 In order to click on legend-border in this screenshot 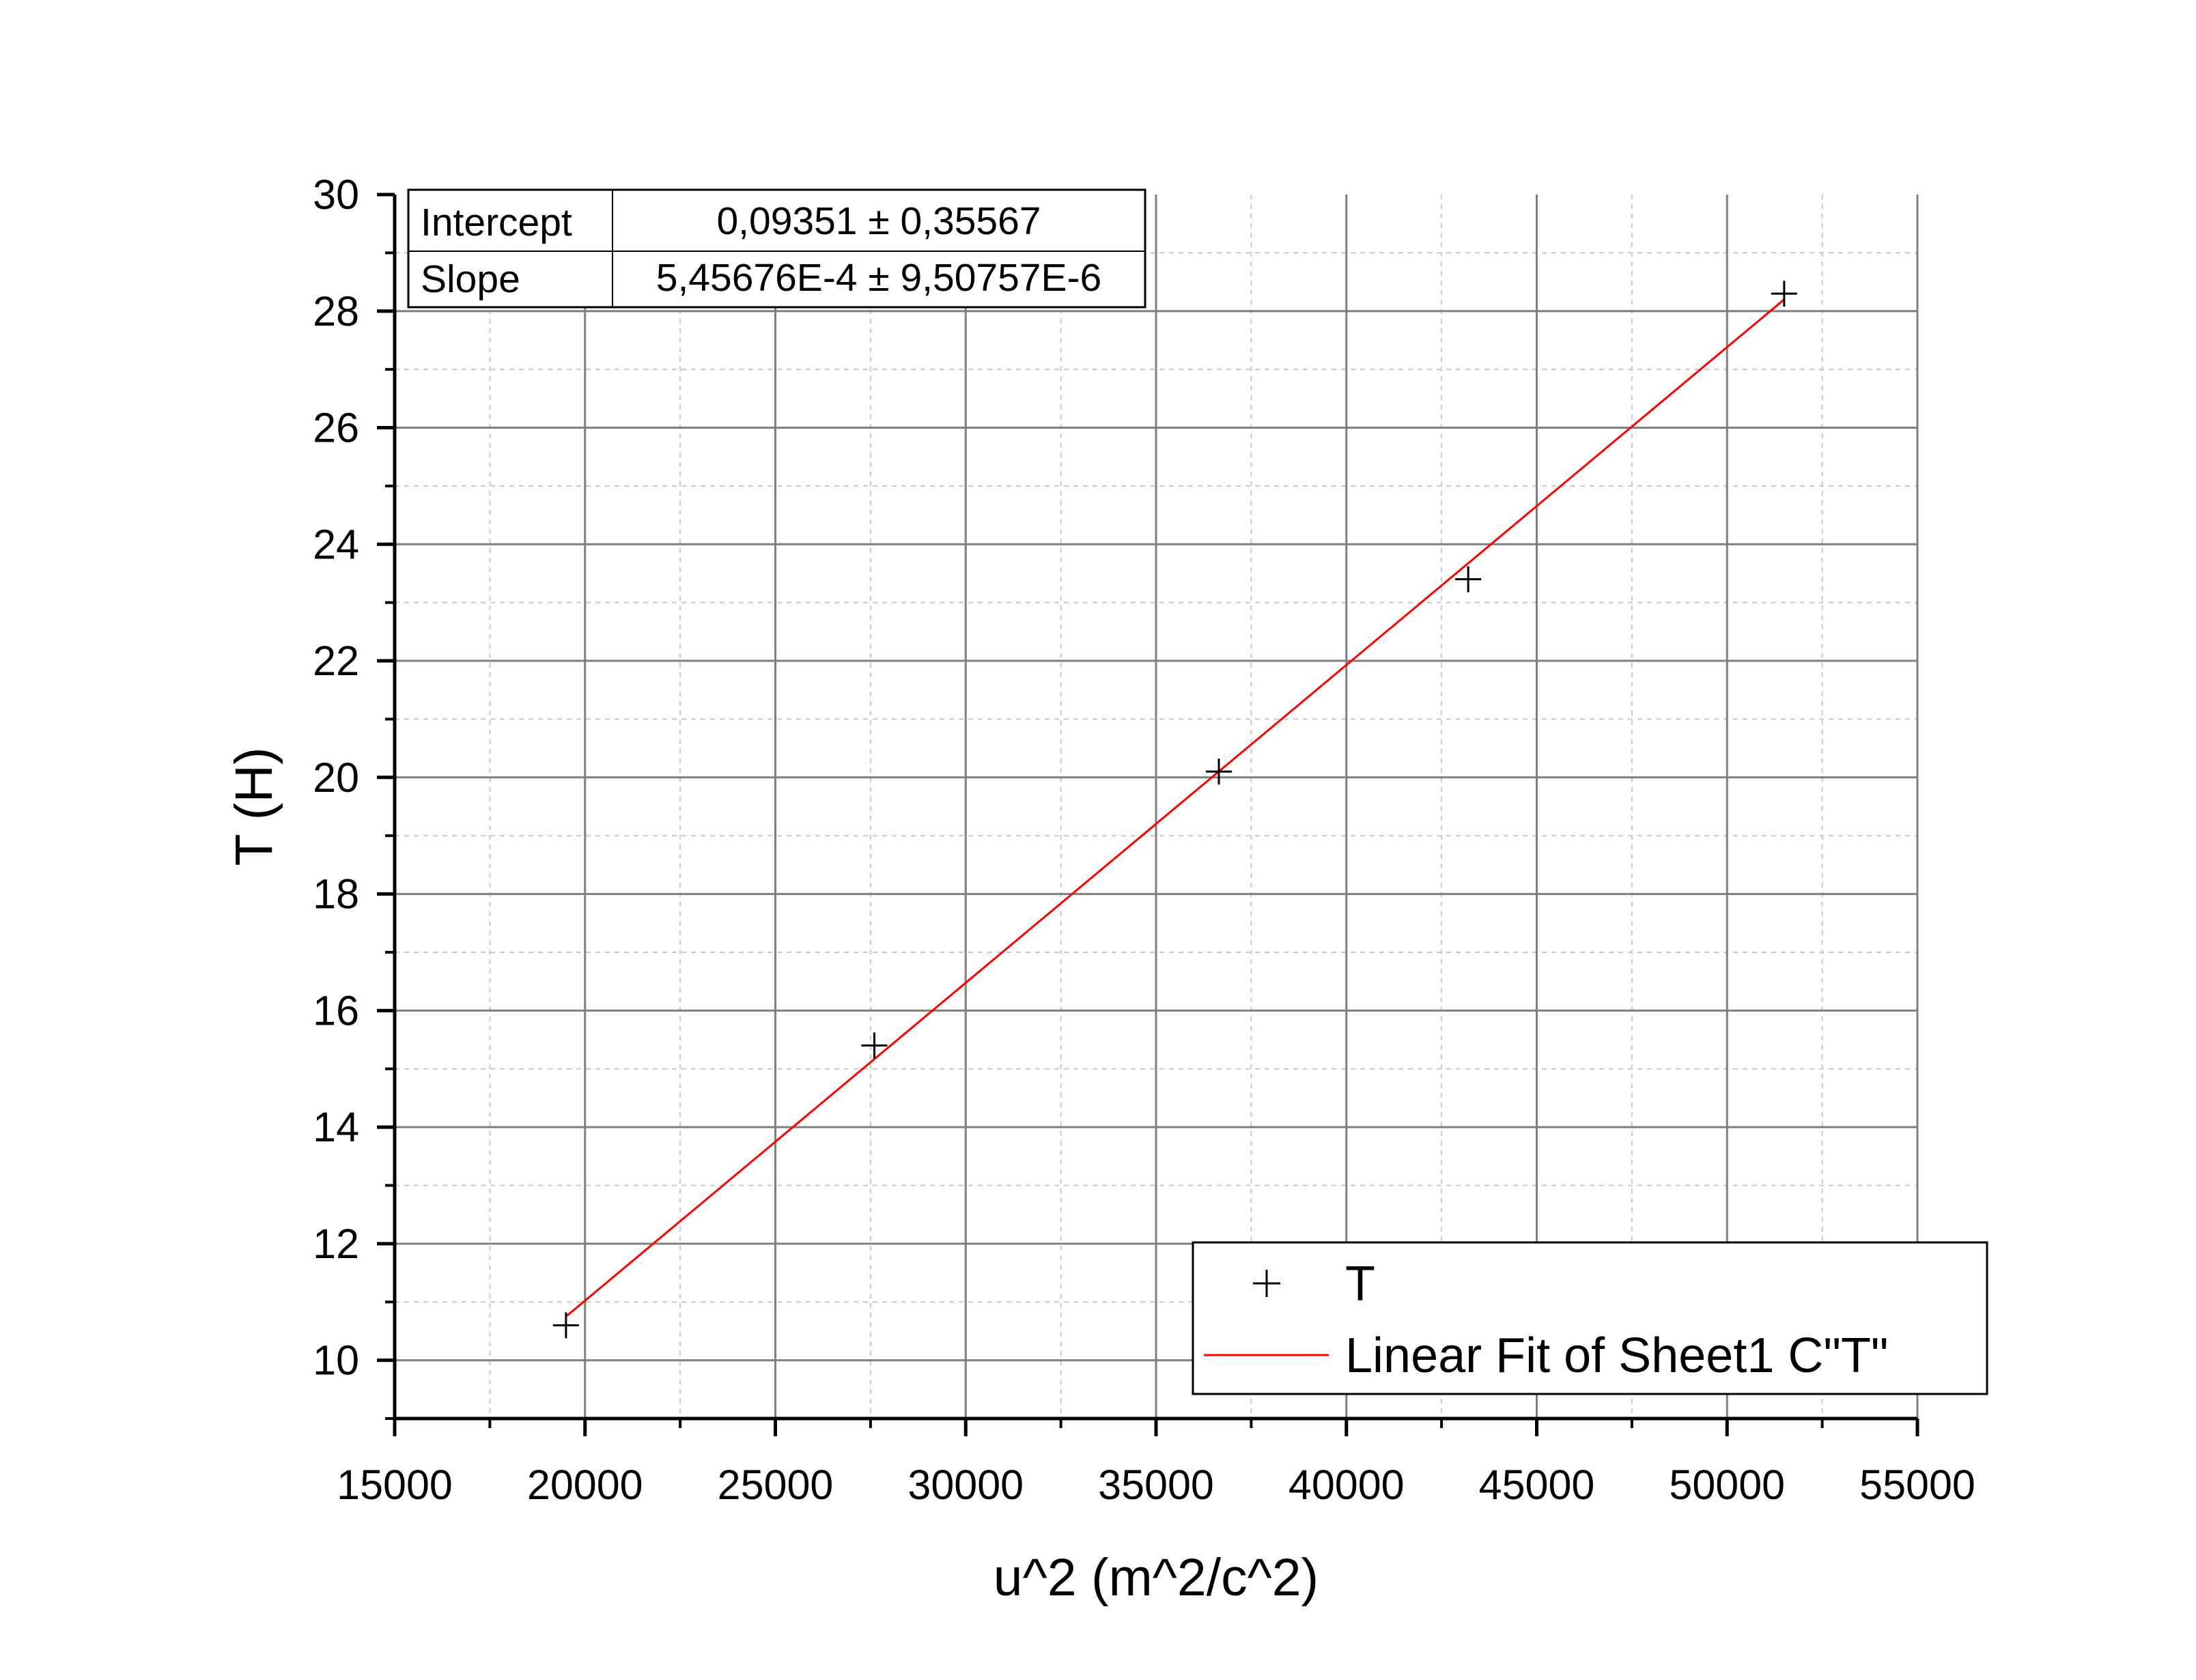, I will do `click(1590, 1318)`.